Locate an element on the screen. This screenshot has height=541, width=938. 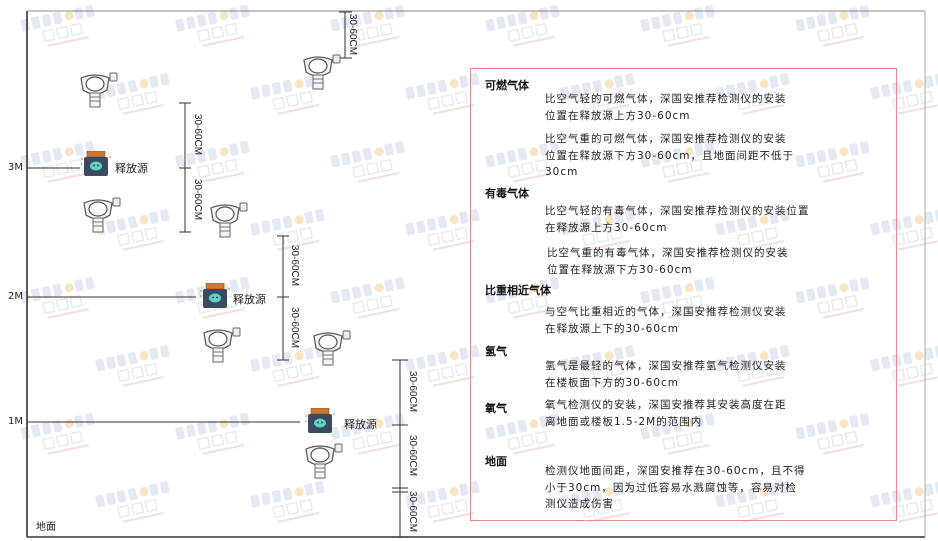
section-title: 地面 is located at coordinates (496, 461).